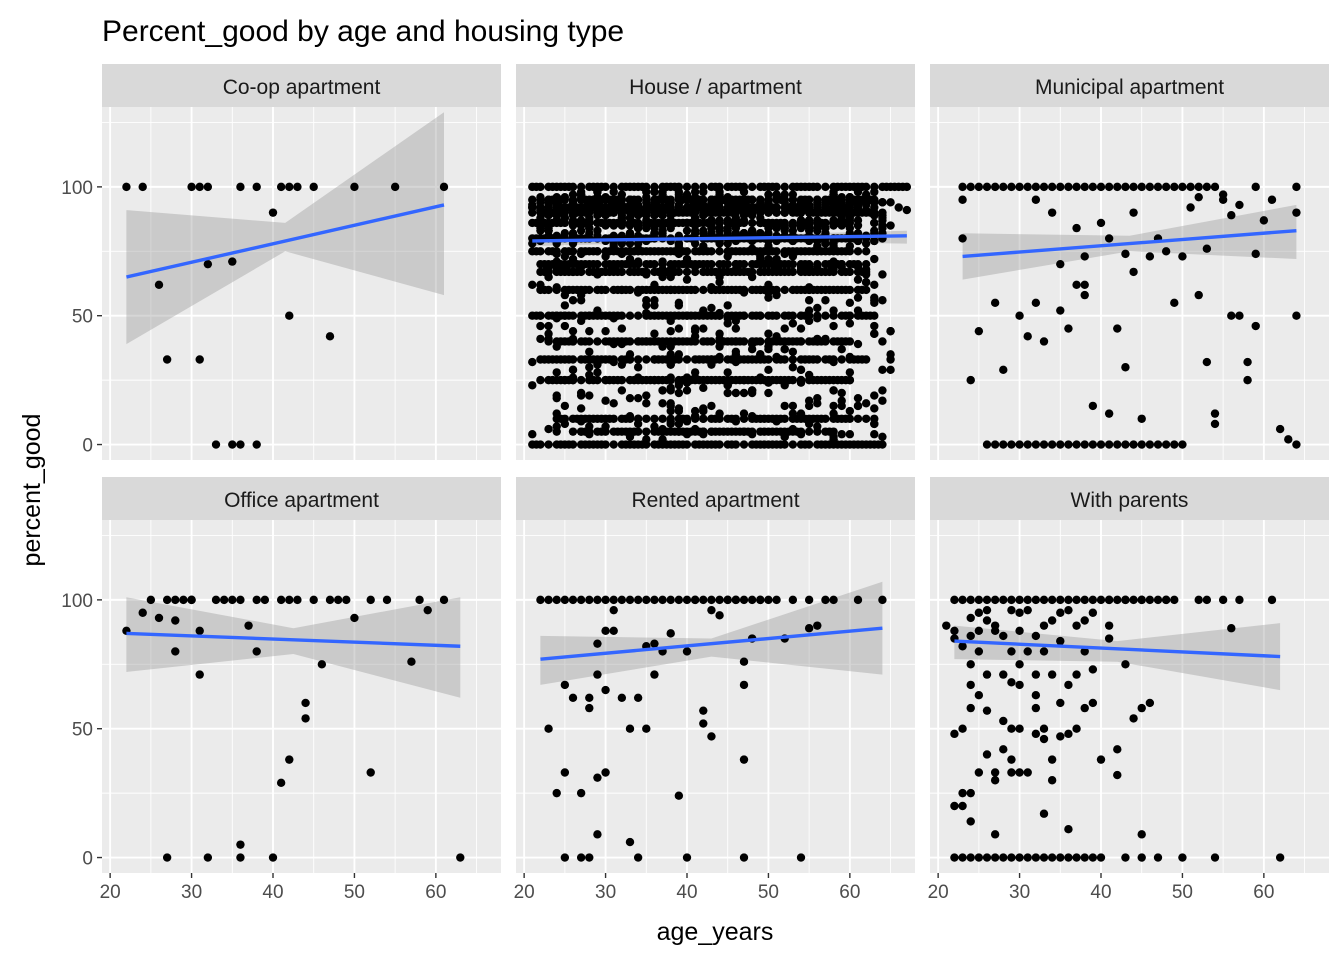 This screenshot has height=960, width=1344. What do you see at coordinates (301, 283) in the screenshot?
I see `panel-background` at bounding box center [301, 283].